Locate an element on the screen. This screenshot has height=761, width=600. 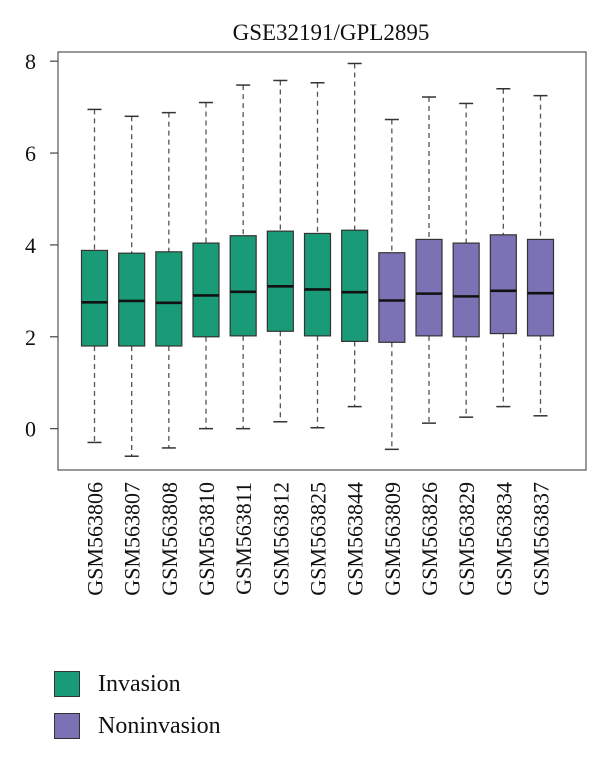
boxplot-GSM563812 is located at coordinates (280, 251).